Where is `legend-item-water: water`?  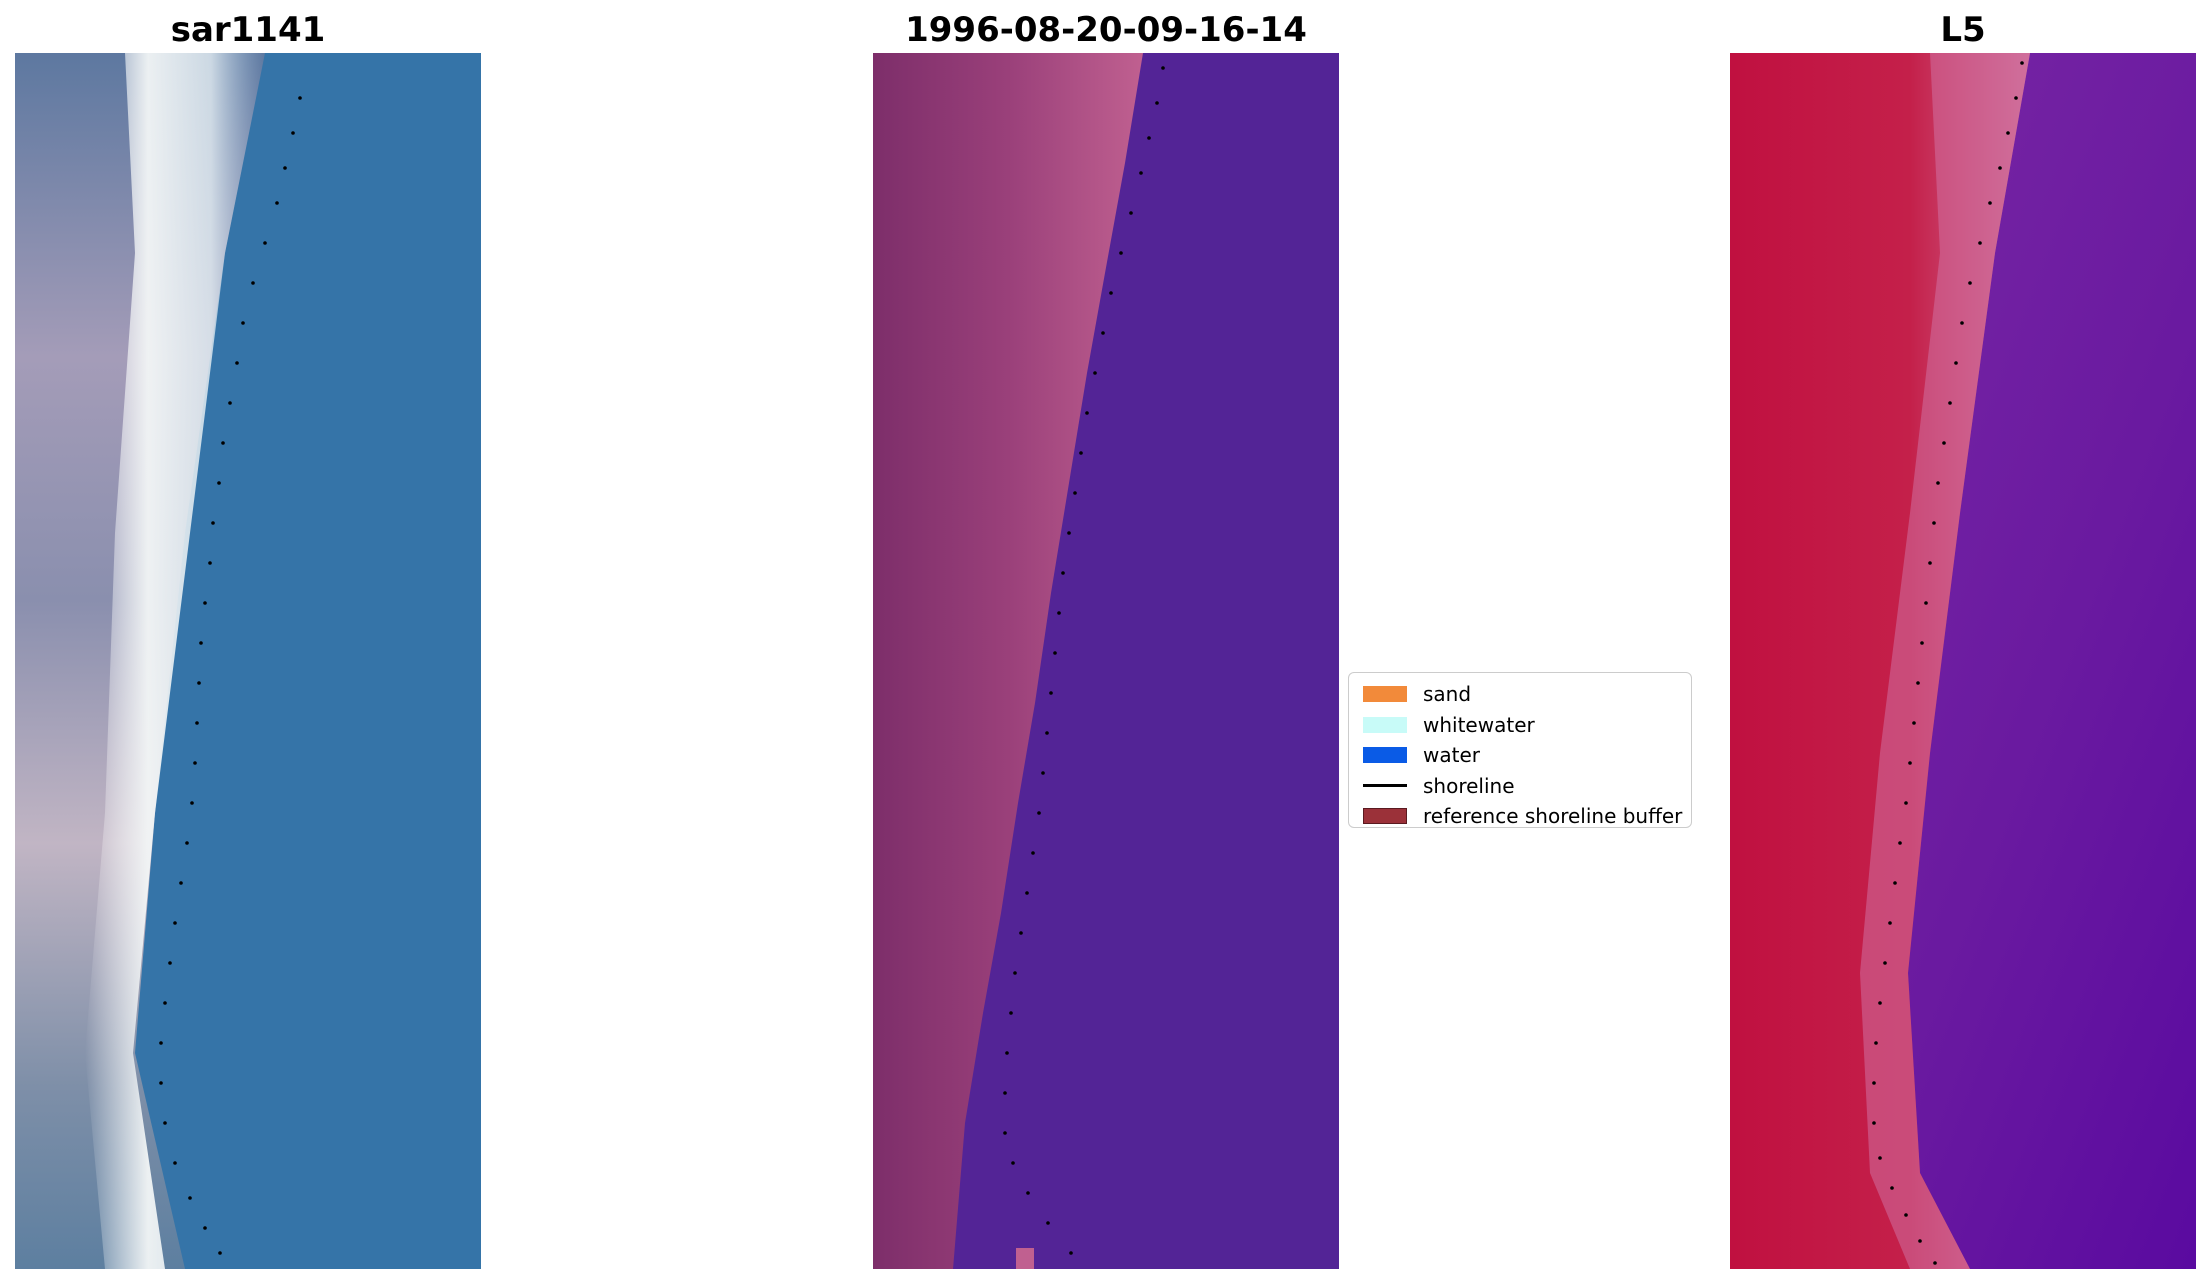 legend-item-water: water is located at coordinates (1520, 755).